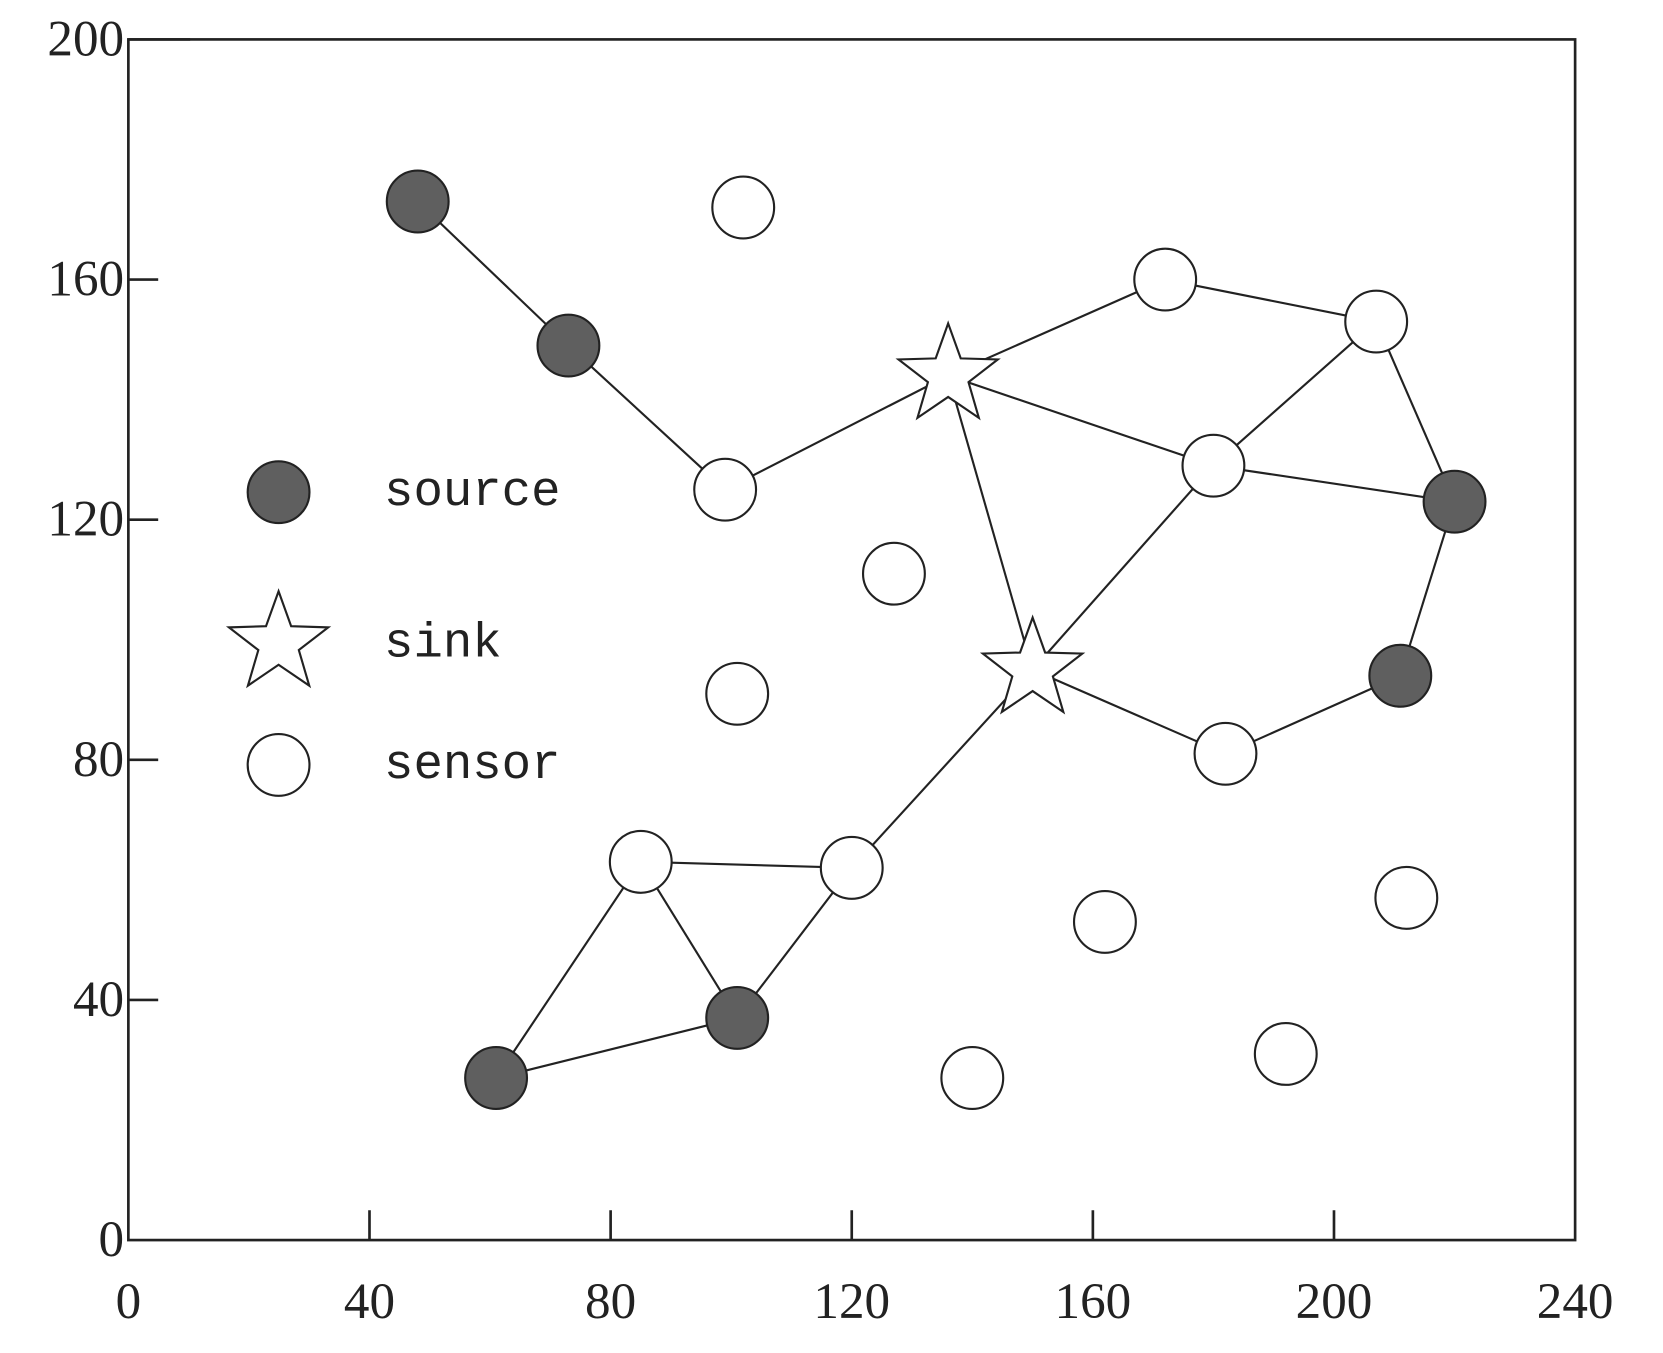  What do you see at coordinates (85, 279) in the screenshot?
I see `y-tick-label: 160` at bounding box center [85, 279].